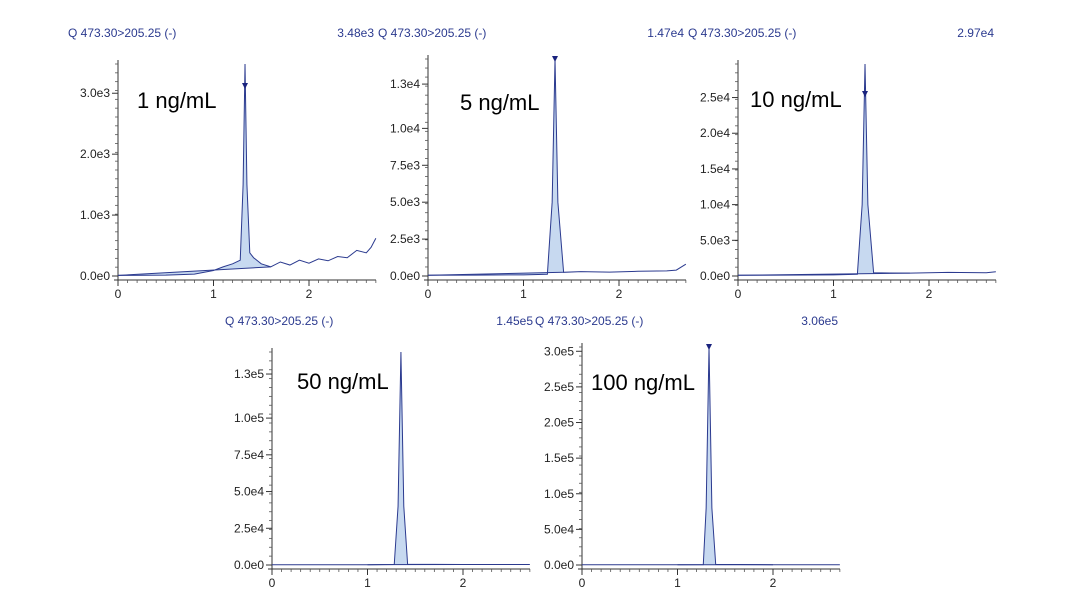 Image resolution: width=1080 pixels, height=602 pixels. Describe the element at coordinates (559, 387) in the screenshot. I see `y-tick-label: 2.5e5` at that location.